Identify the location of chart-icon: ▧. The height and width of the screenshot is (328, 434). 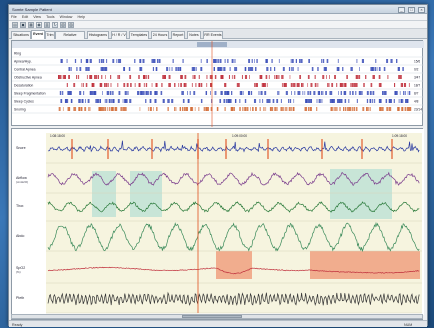
(63, 25).